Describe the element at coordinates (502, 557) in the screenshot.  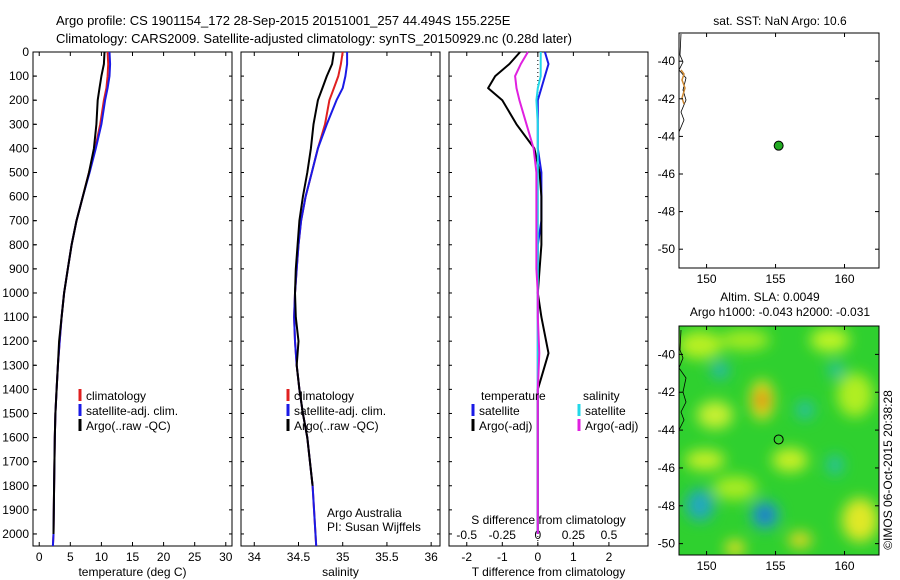
I see `difference-xtick-label: -1` at that location.